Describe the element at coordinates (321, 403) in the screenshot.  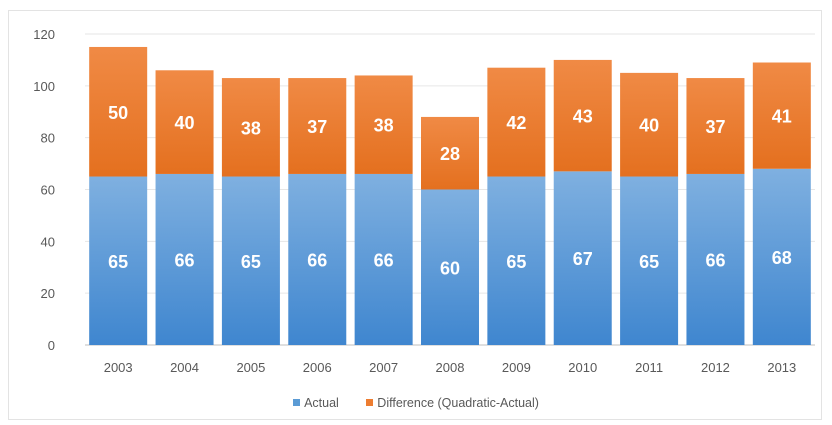
I see `legend-label-actual: Actual` at that location.